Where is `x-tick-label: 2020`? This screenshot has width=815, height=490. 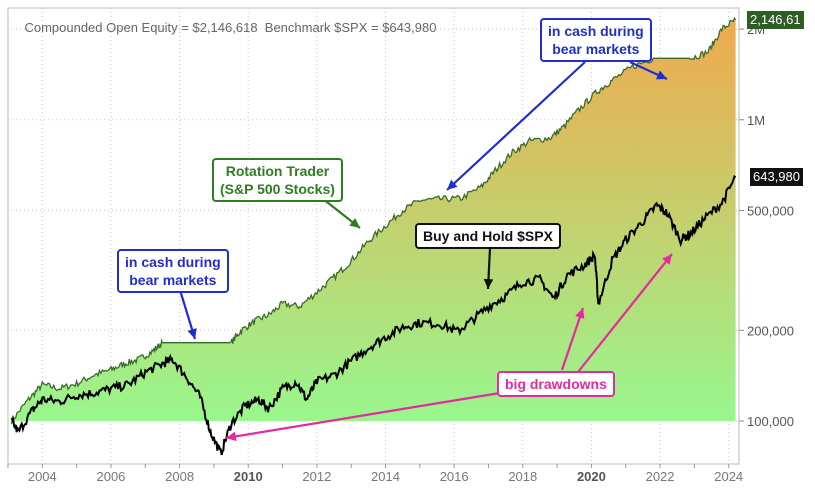 x-tick-label: 2020 is located at coordinates (591, 476).